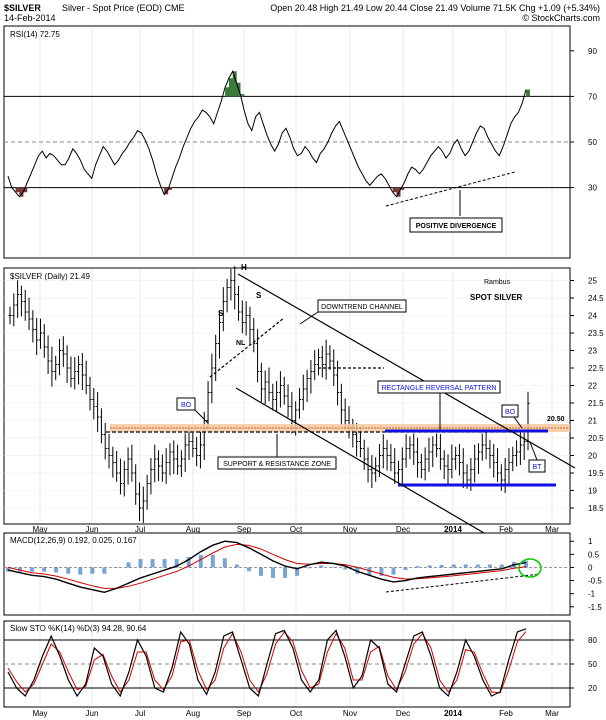 The width and height of the screenshot is (606, 720). I want to click on x-tick-label: Aug, so click(193, 713).